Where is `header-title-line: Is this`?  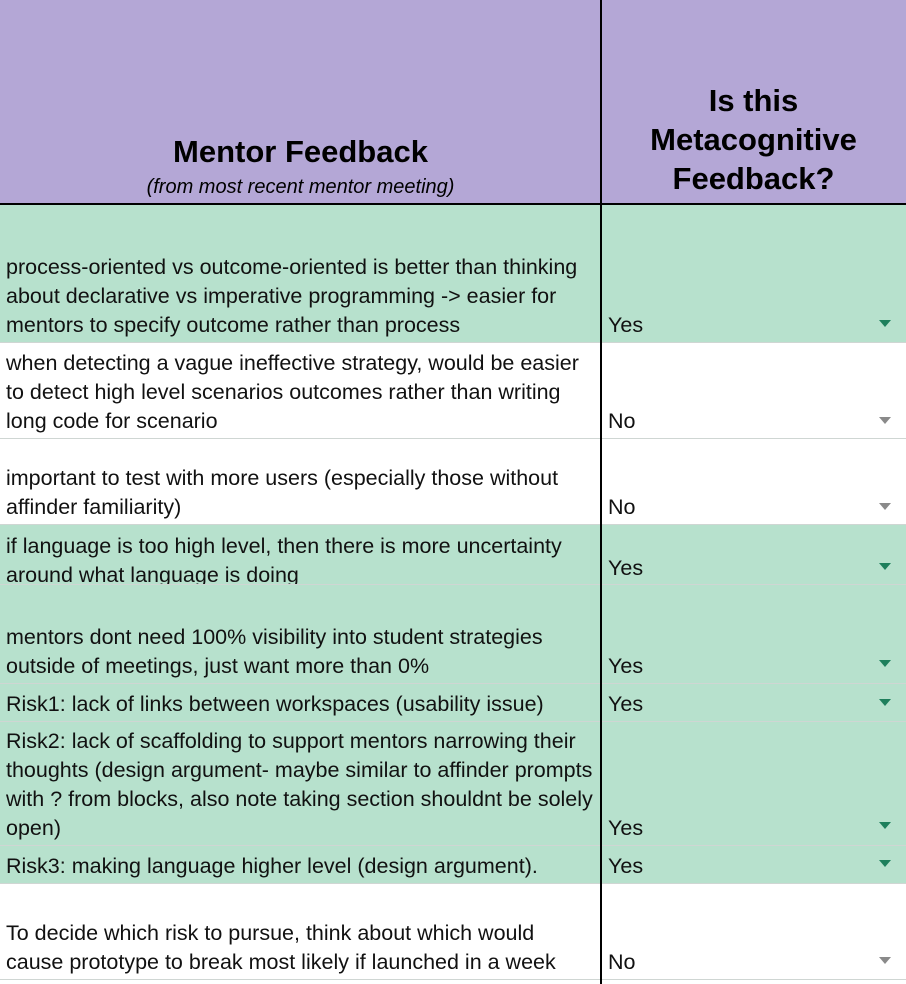
header-title-line: Is this is located at coordinates (753, 100).